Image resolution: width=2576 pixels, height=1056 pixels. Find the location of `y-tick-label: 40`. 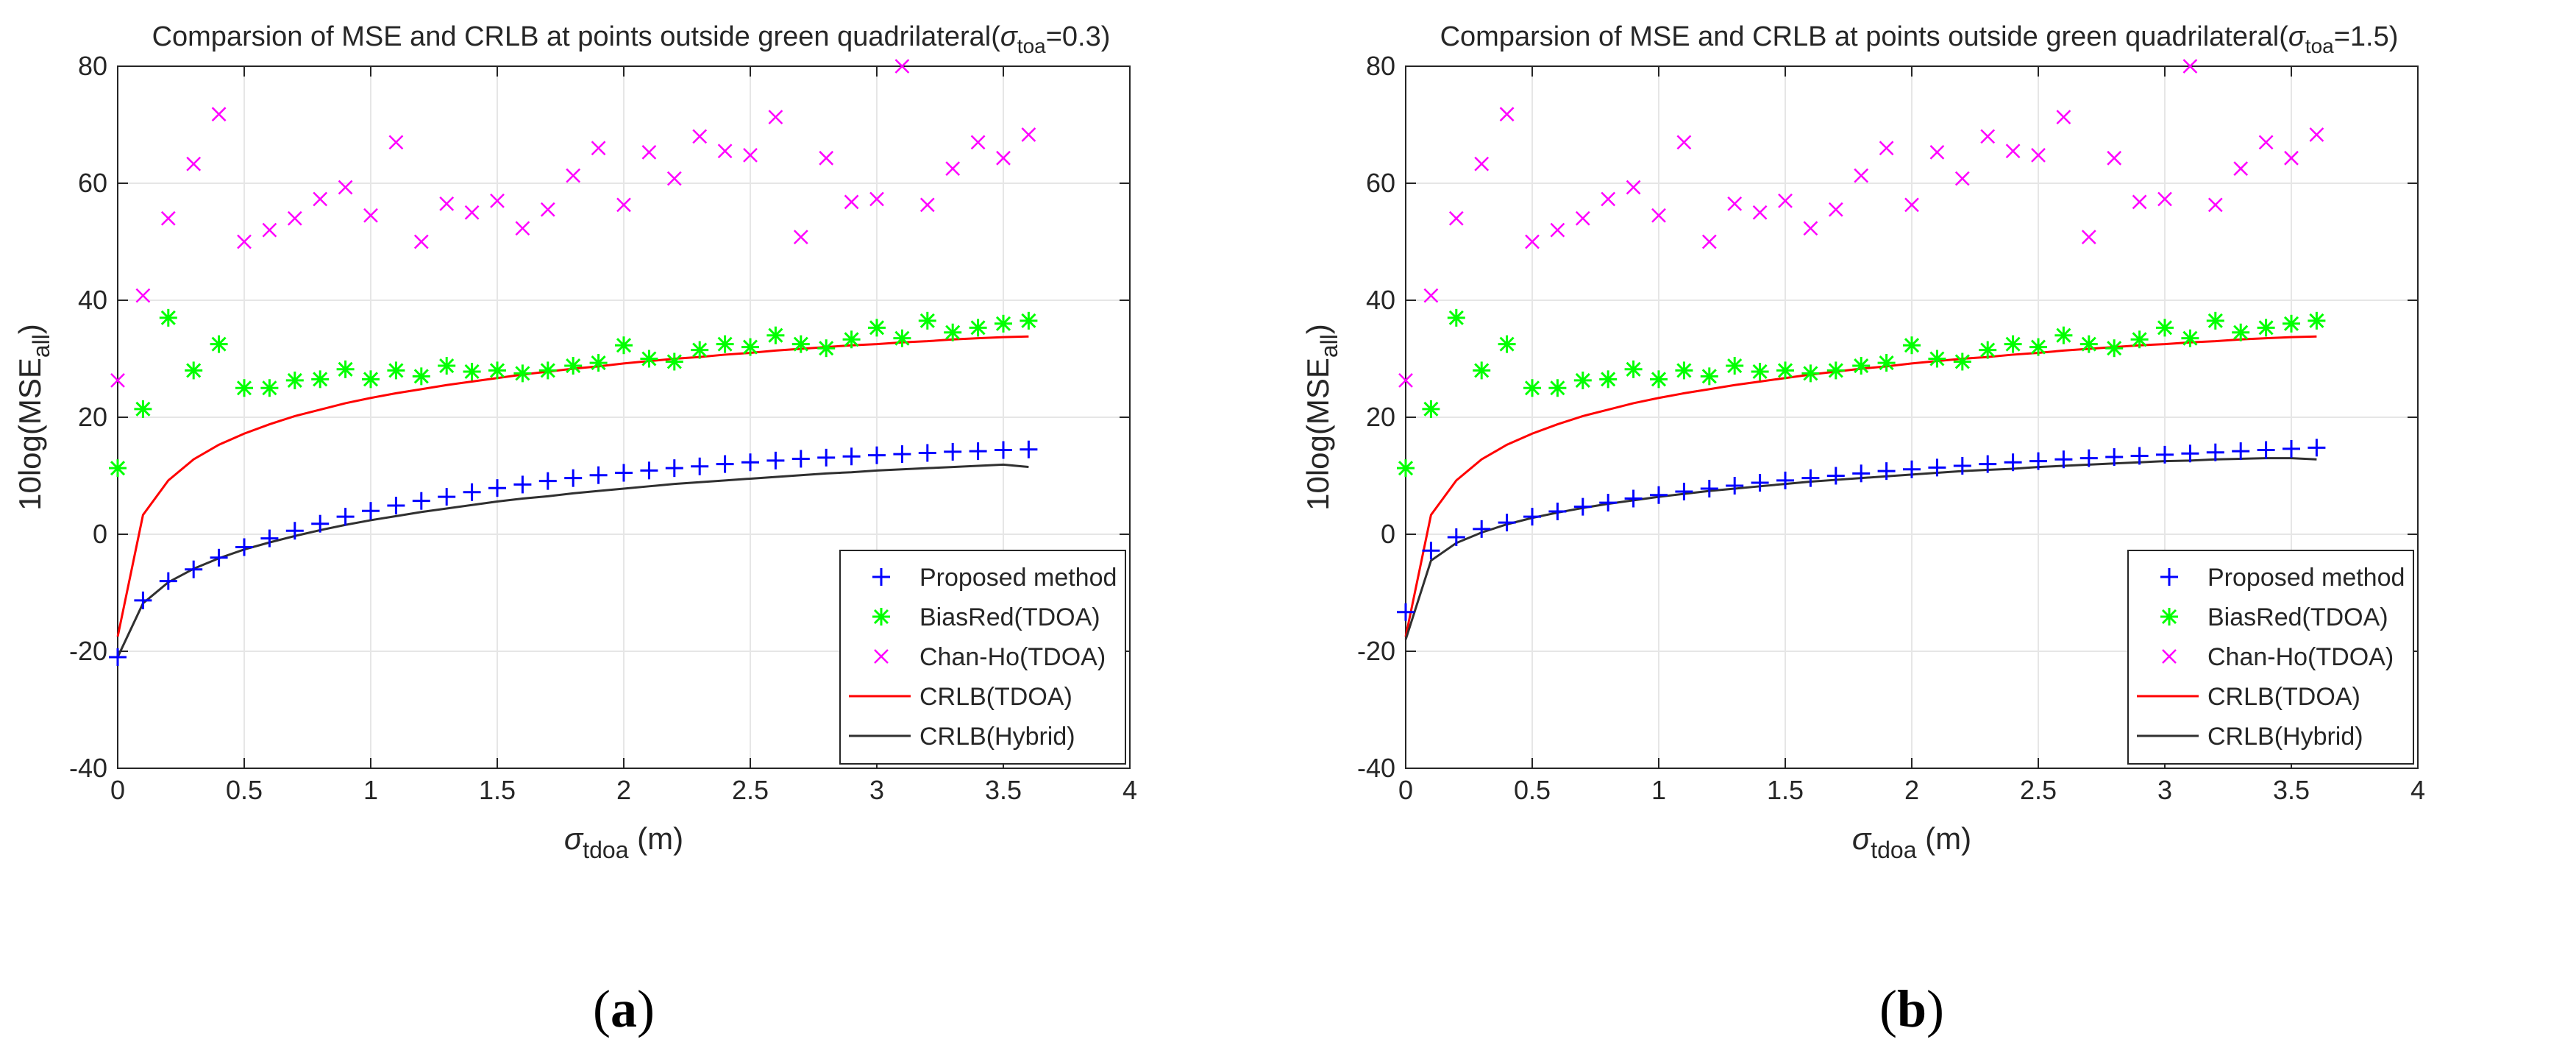

y-tick-label: 40 is located at coordinates (92, 300).